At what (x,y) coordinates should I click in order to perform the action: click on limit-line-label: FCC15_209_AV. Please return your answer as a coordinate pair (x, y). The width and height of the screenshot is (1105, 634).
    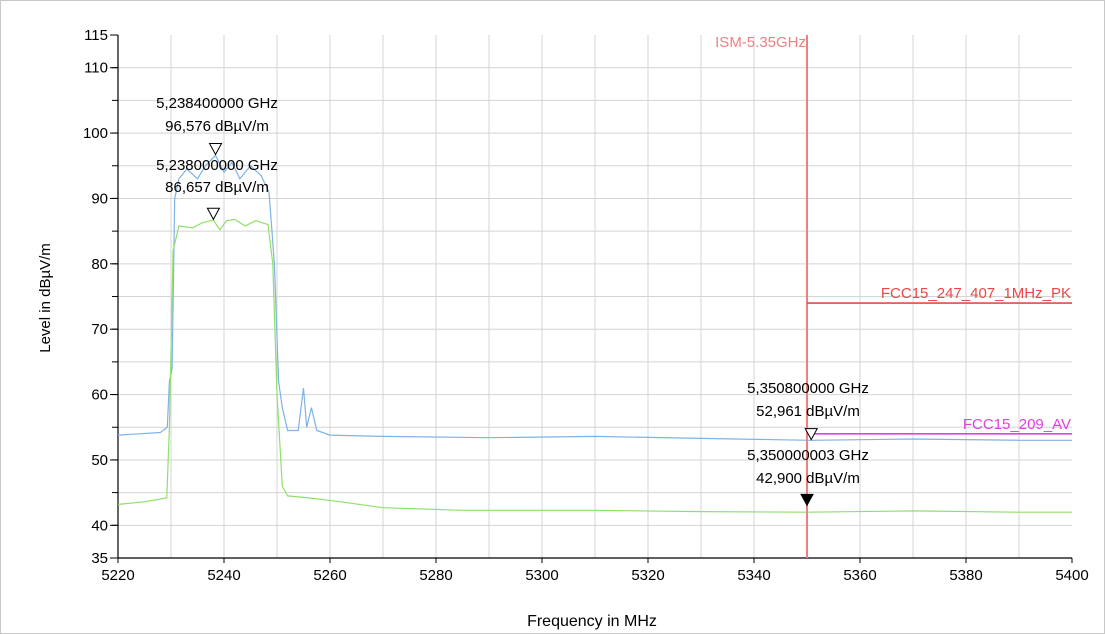
    Looking at the image, I should click on (1017, 424).